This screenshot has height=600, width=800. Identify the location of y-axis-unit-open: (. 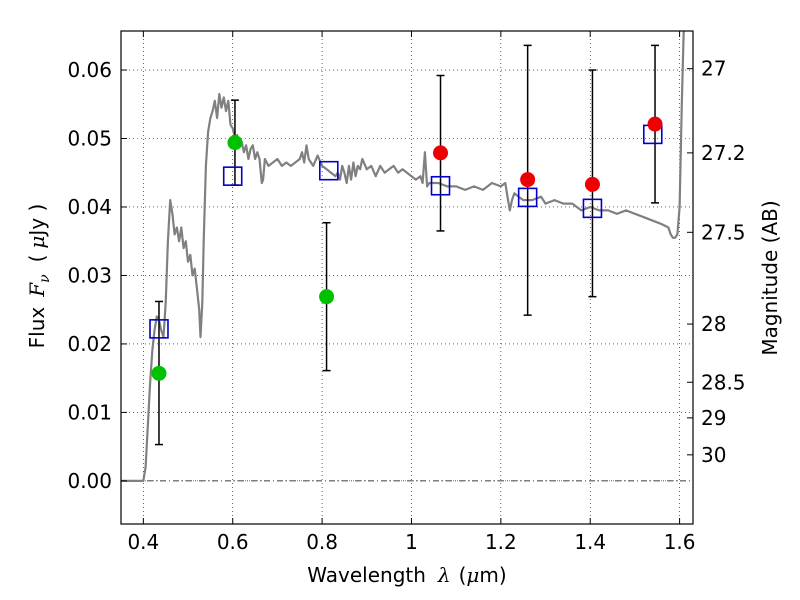
(37, 259).